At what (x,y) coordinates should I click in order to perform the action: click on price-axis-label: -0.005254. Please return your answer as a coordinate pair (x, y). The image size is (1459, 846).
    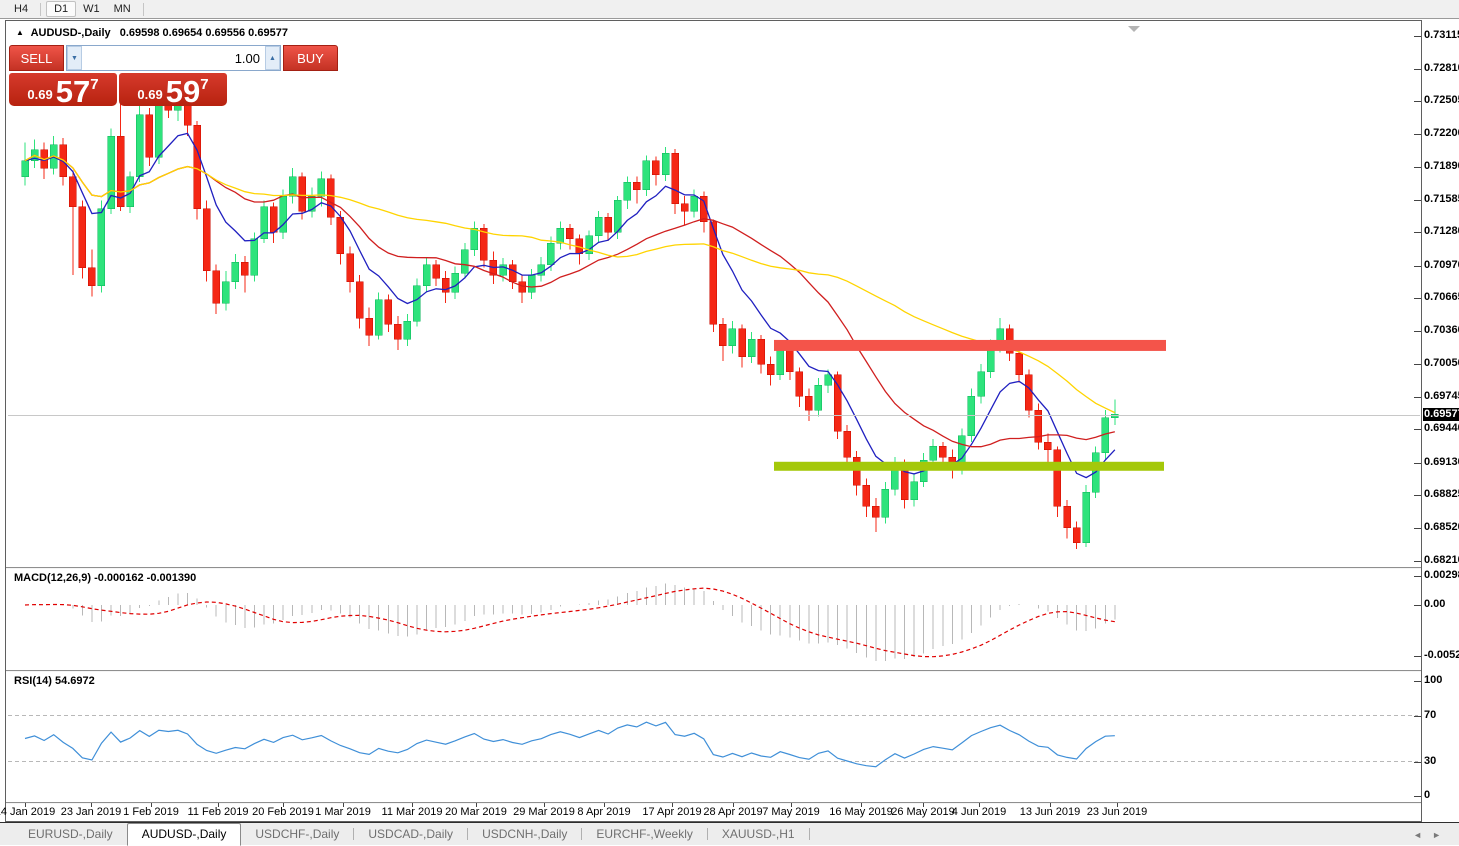
    Looking at the image, I should click on (1441, 655).